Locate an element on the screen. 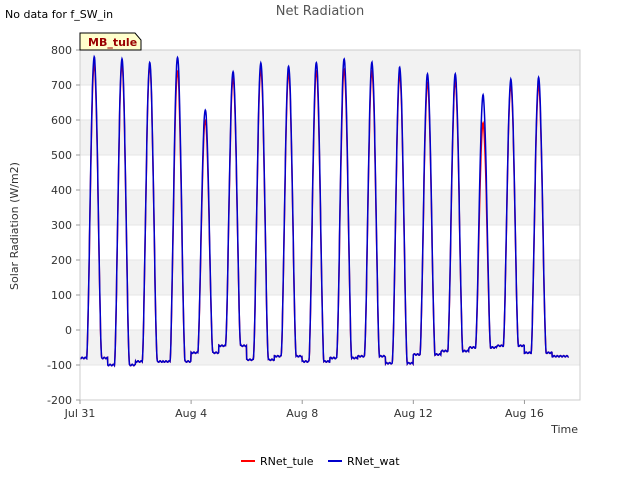  x-tick-label: Aug 16 is located at coordinates (524, 413).